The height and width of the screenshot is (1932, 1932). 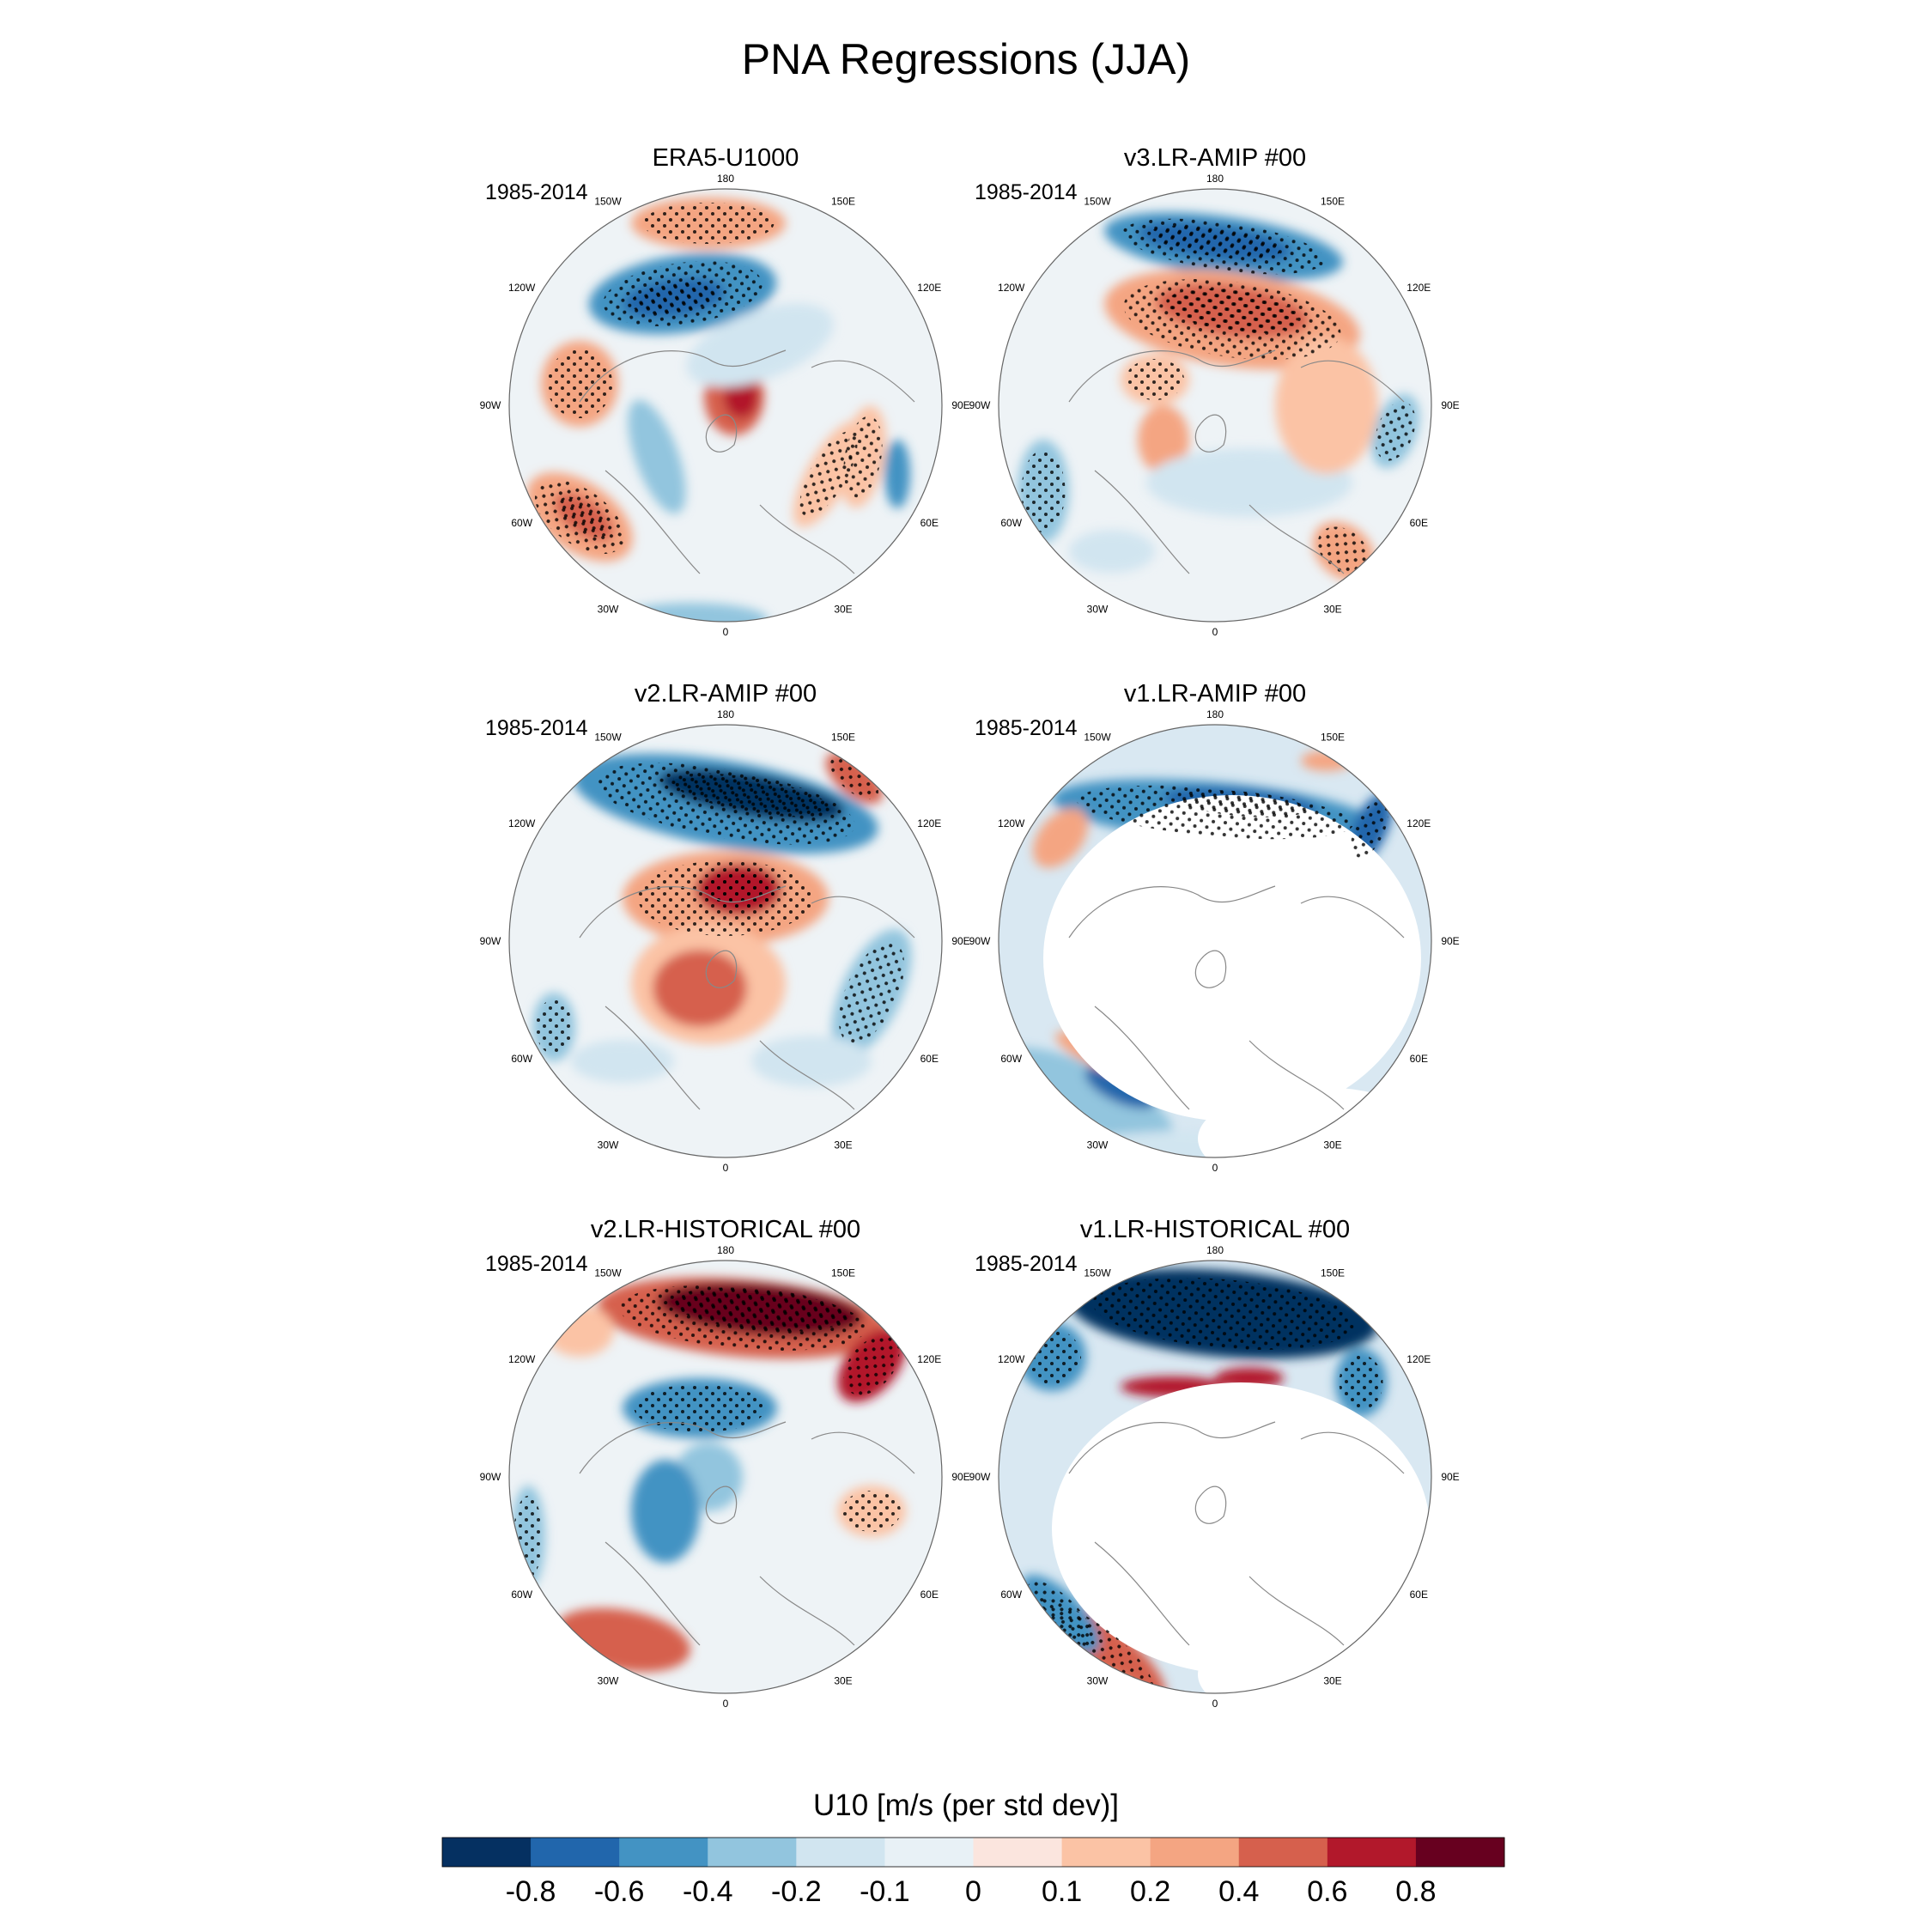 I want to click on colorbar-tick-label: -0.6, so click(x=619, y=1892).